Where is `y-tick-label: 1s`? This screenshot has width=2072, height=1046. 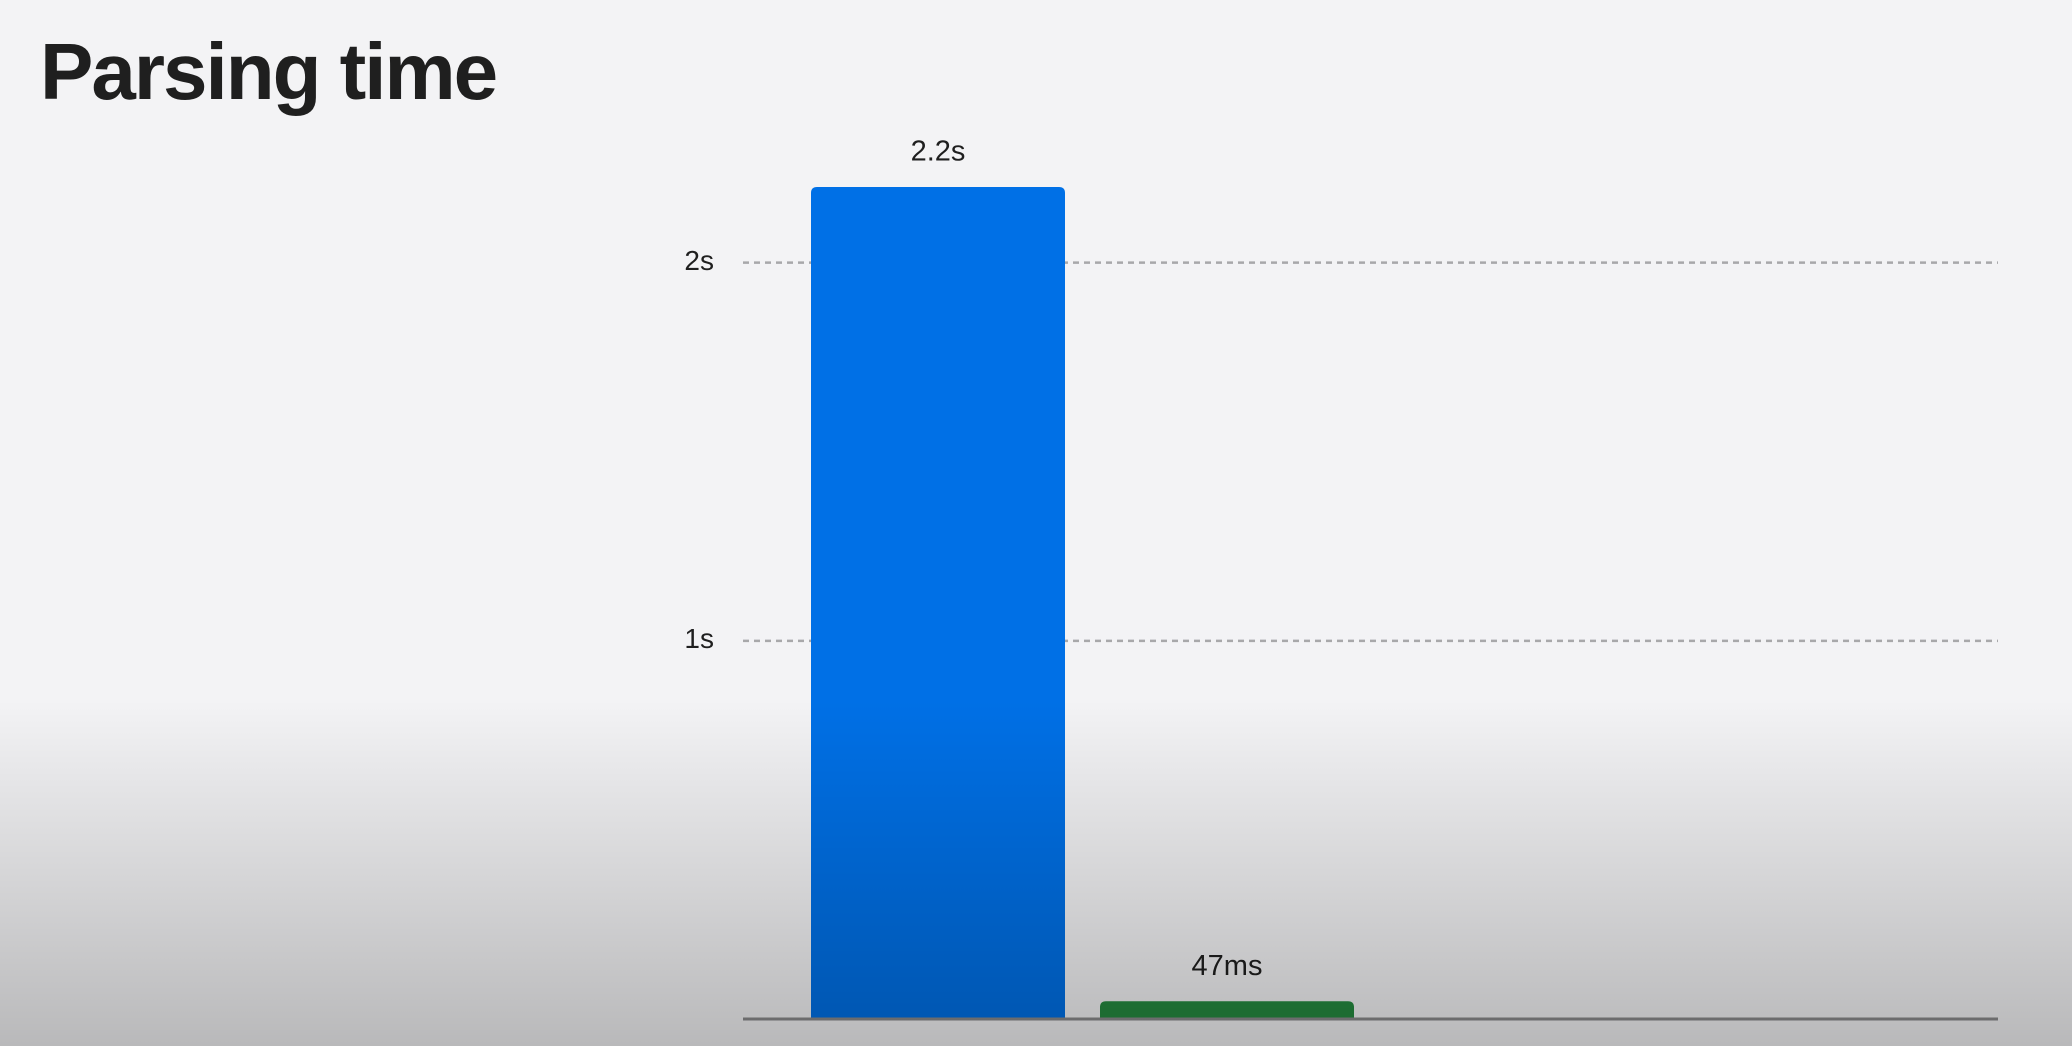
y-tick-label: 1s is located at coordinates (699, 638).